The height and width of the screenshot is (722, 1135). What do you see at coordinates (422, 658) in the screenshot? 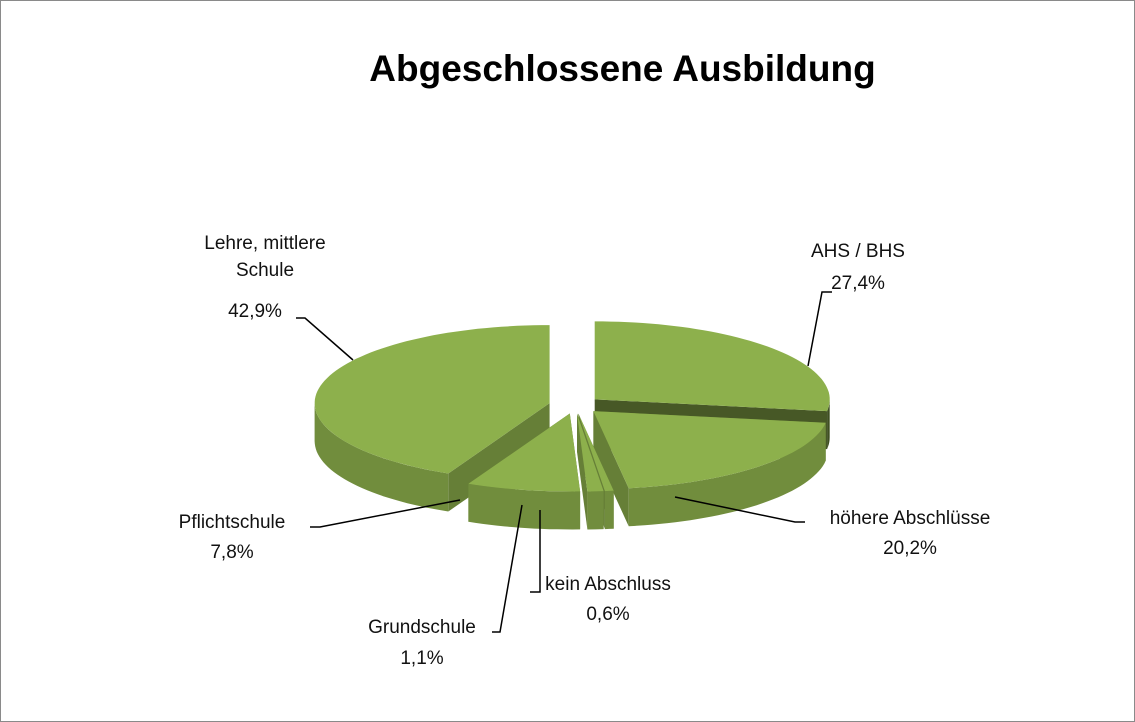
I see `value-label: 1,1%` at bounding box center [422, 658].